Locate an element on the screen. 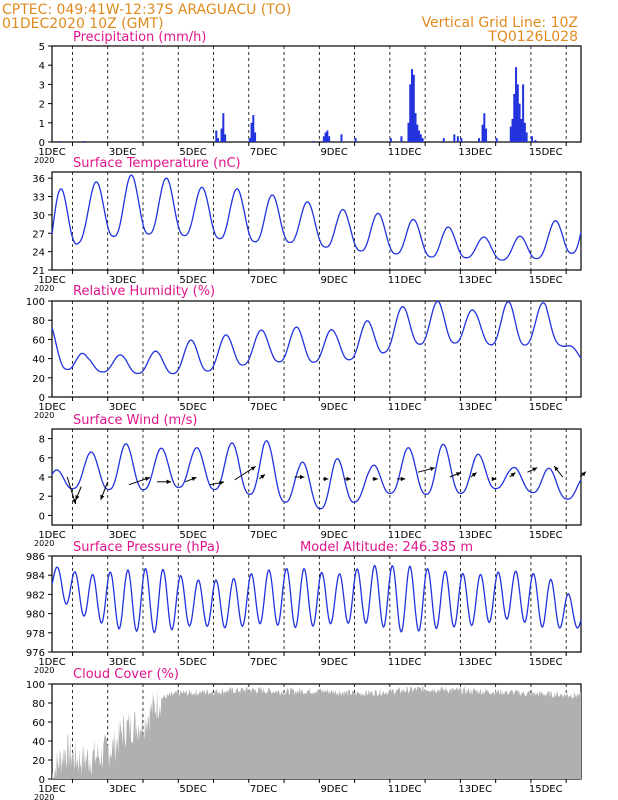 The height and width of the screenshot is (800, 618). y-tick-label: 30 is located at coordinates (38, 216).